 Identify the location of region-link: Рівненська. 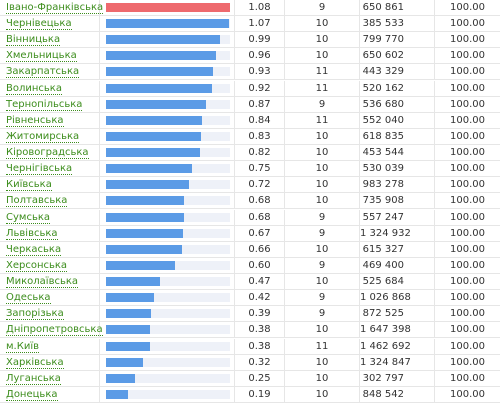
(35, 120).